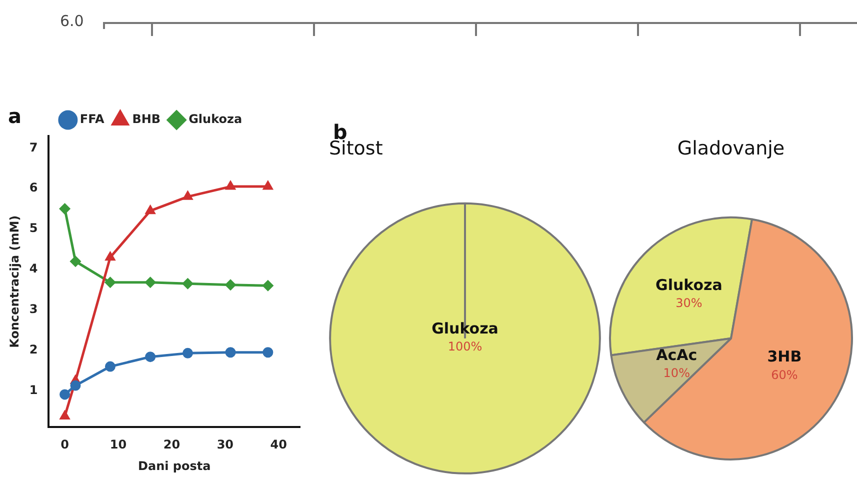 This screenshot has width=857, height=482. Describe the element at coordinates (33, 187) in the screenshot. I see `y-tick-label: 6` at that location.